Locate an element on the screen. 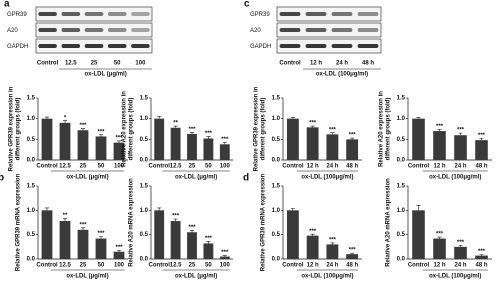 This screenshot has width=500, height=294. y-axis-label: Relative GPR39 expression in is located at coordinates (12, 128).